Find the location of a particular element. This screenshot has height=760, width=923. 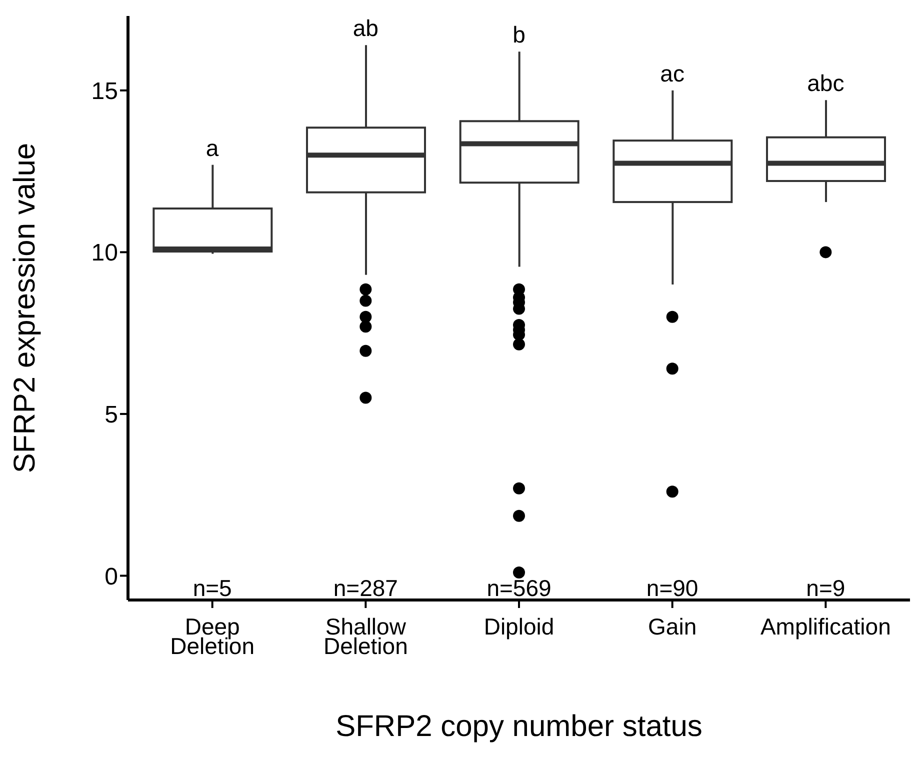

annotation: a is located at coordinates (212, 147).